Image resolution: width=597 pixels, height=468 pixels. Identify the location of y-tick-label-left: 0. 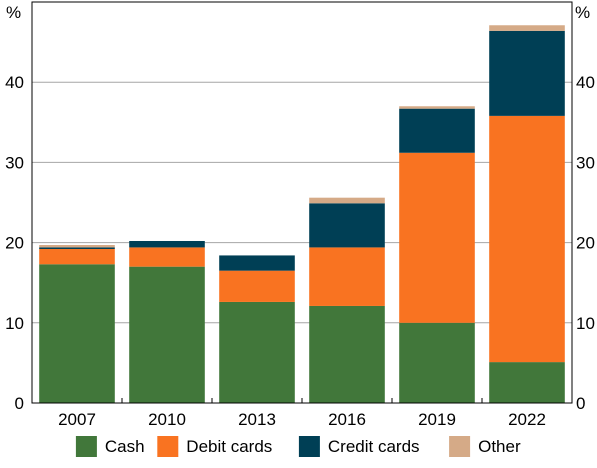
(19, 403).